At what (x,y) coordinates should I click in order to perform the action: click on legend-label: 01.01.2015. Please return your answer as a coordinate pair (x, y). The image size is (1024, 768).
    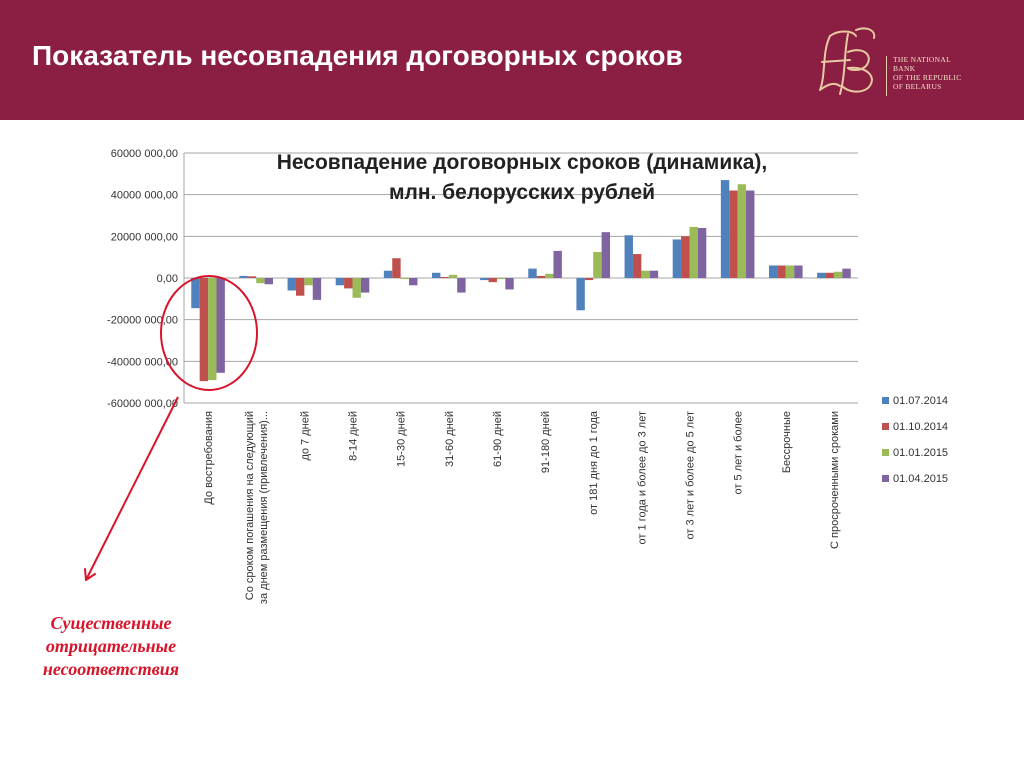
    Looking at the image, I should click on (920, 453).